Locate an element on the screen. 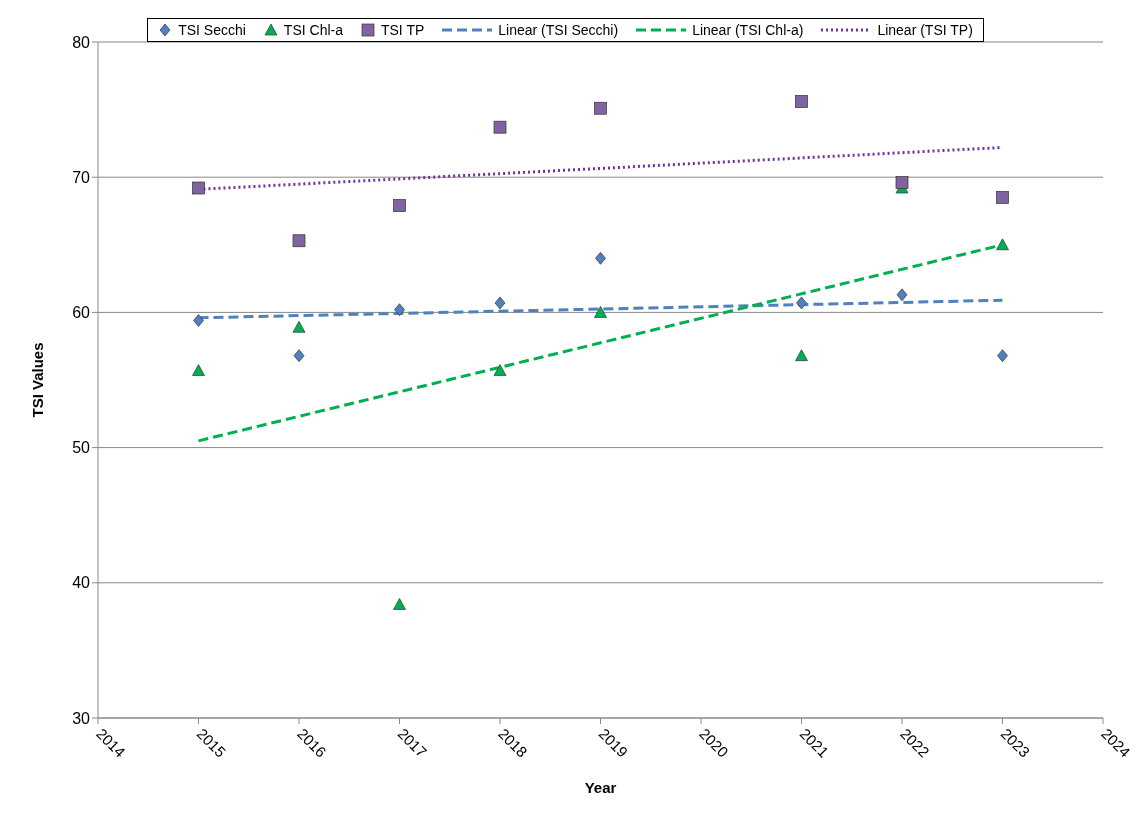  legend-label: Linear (TSI TP) is located at coordinates (925, 30).